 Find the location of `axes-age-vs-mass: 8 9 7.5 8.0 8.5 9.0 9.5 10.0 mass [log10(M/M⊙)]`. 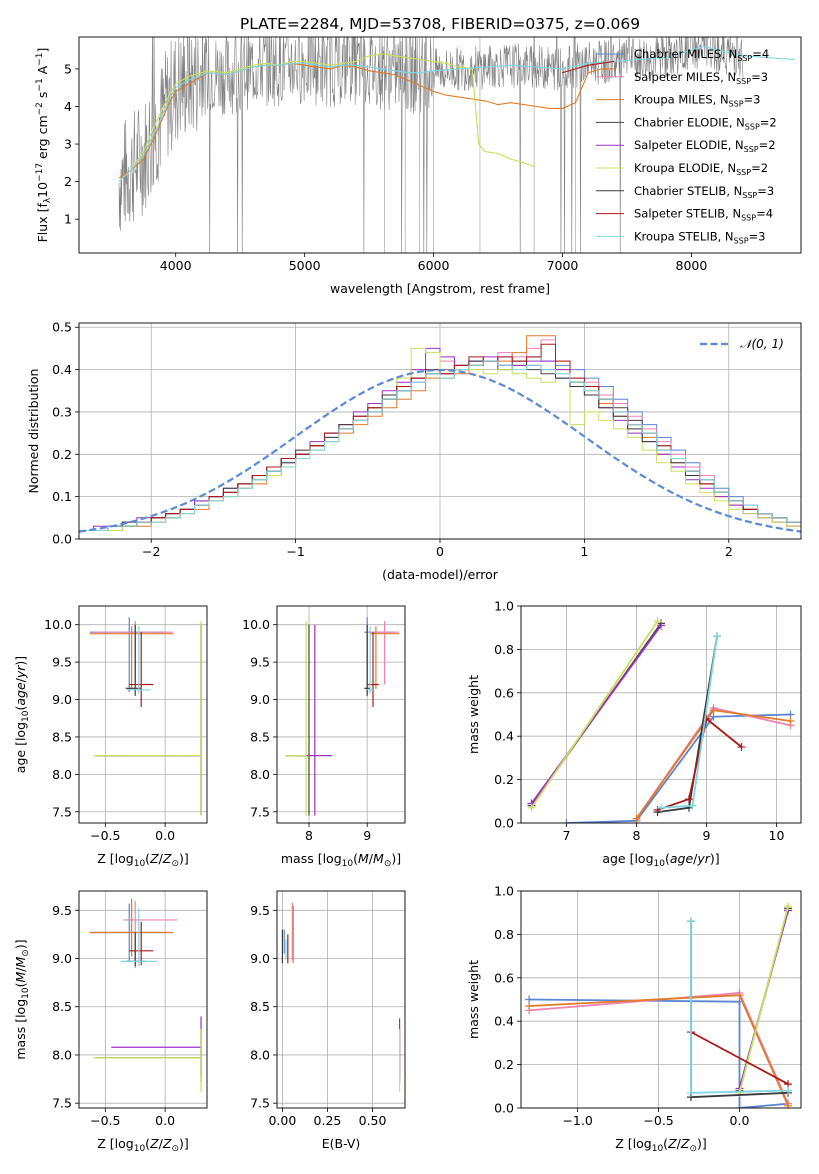

axes-age-vs-mass: 8 9 7.5 8.0 8.5 9.0 9.5 10.0 mass [log10(M/M⊙)] is located at coordinates (324, 737).